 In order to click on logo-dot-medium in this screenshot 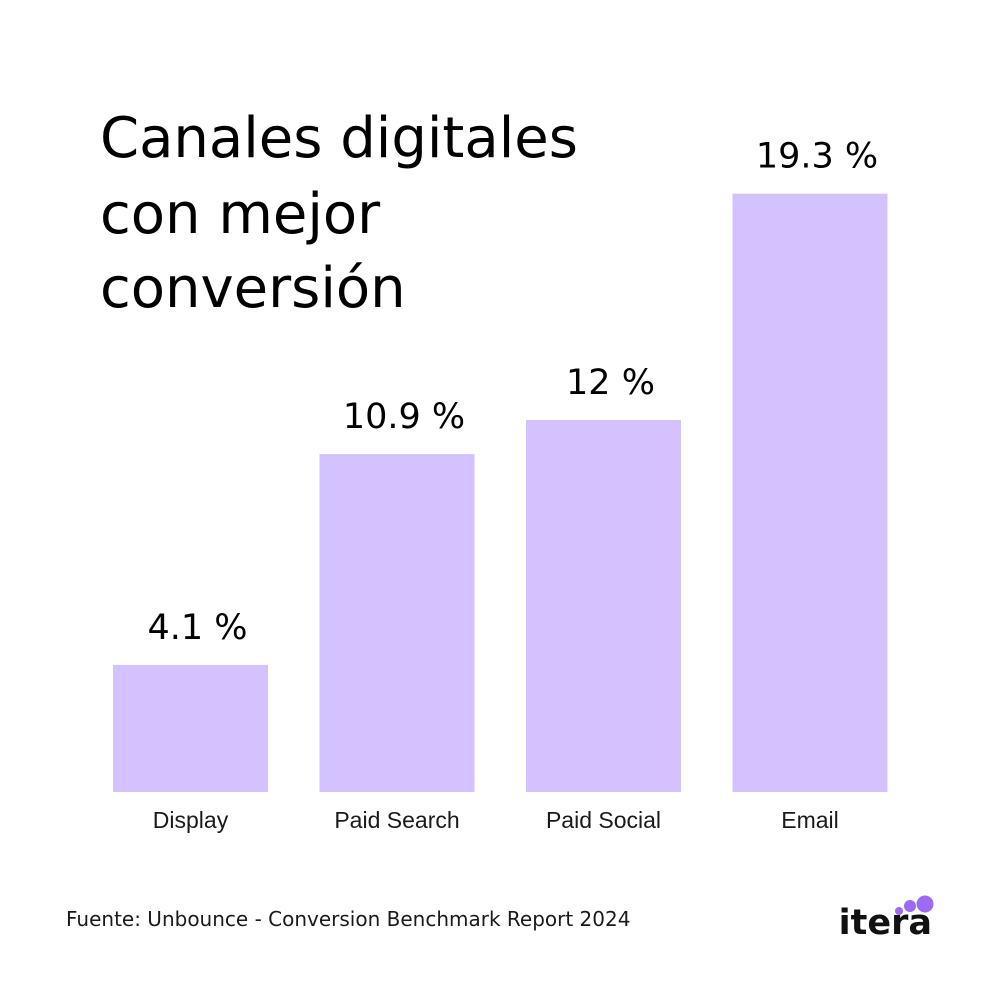, I will do `click(910, 906)`.